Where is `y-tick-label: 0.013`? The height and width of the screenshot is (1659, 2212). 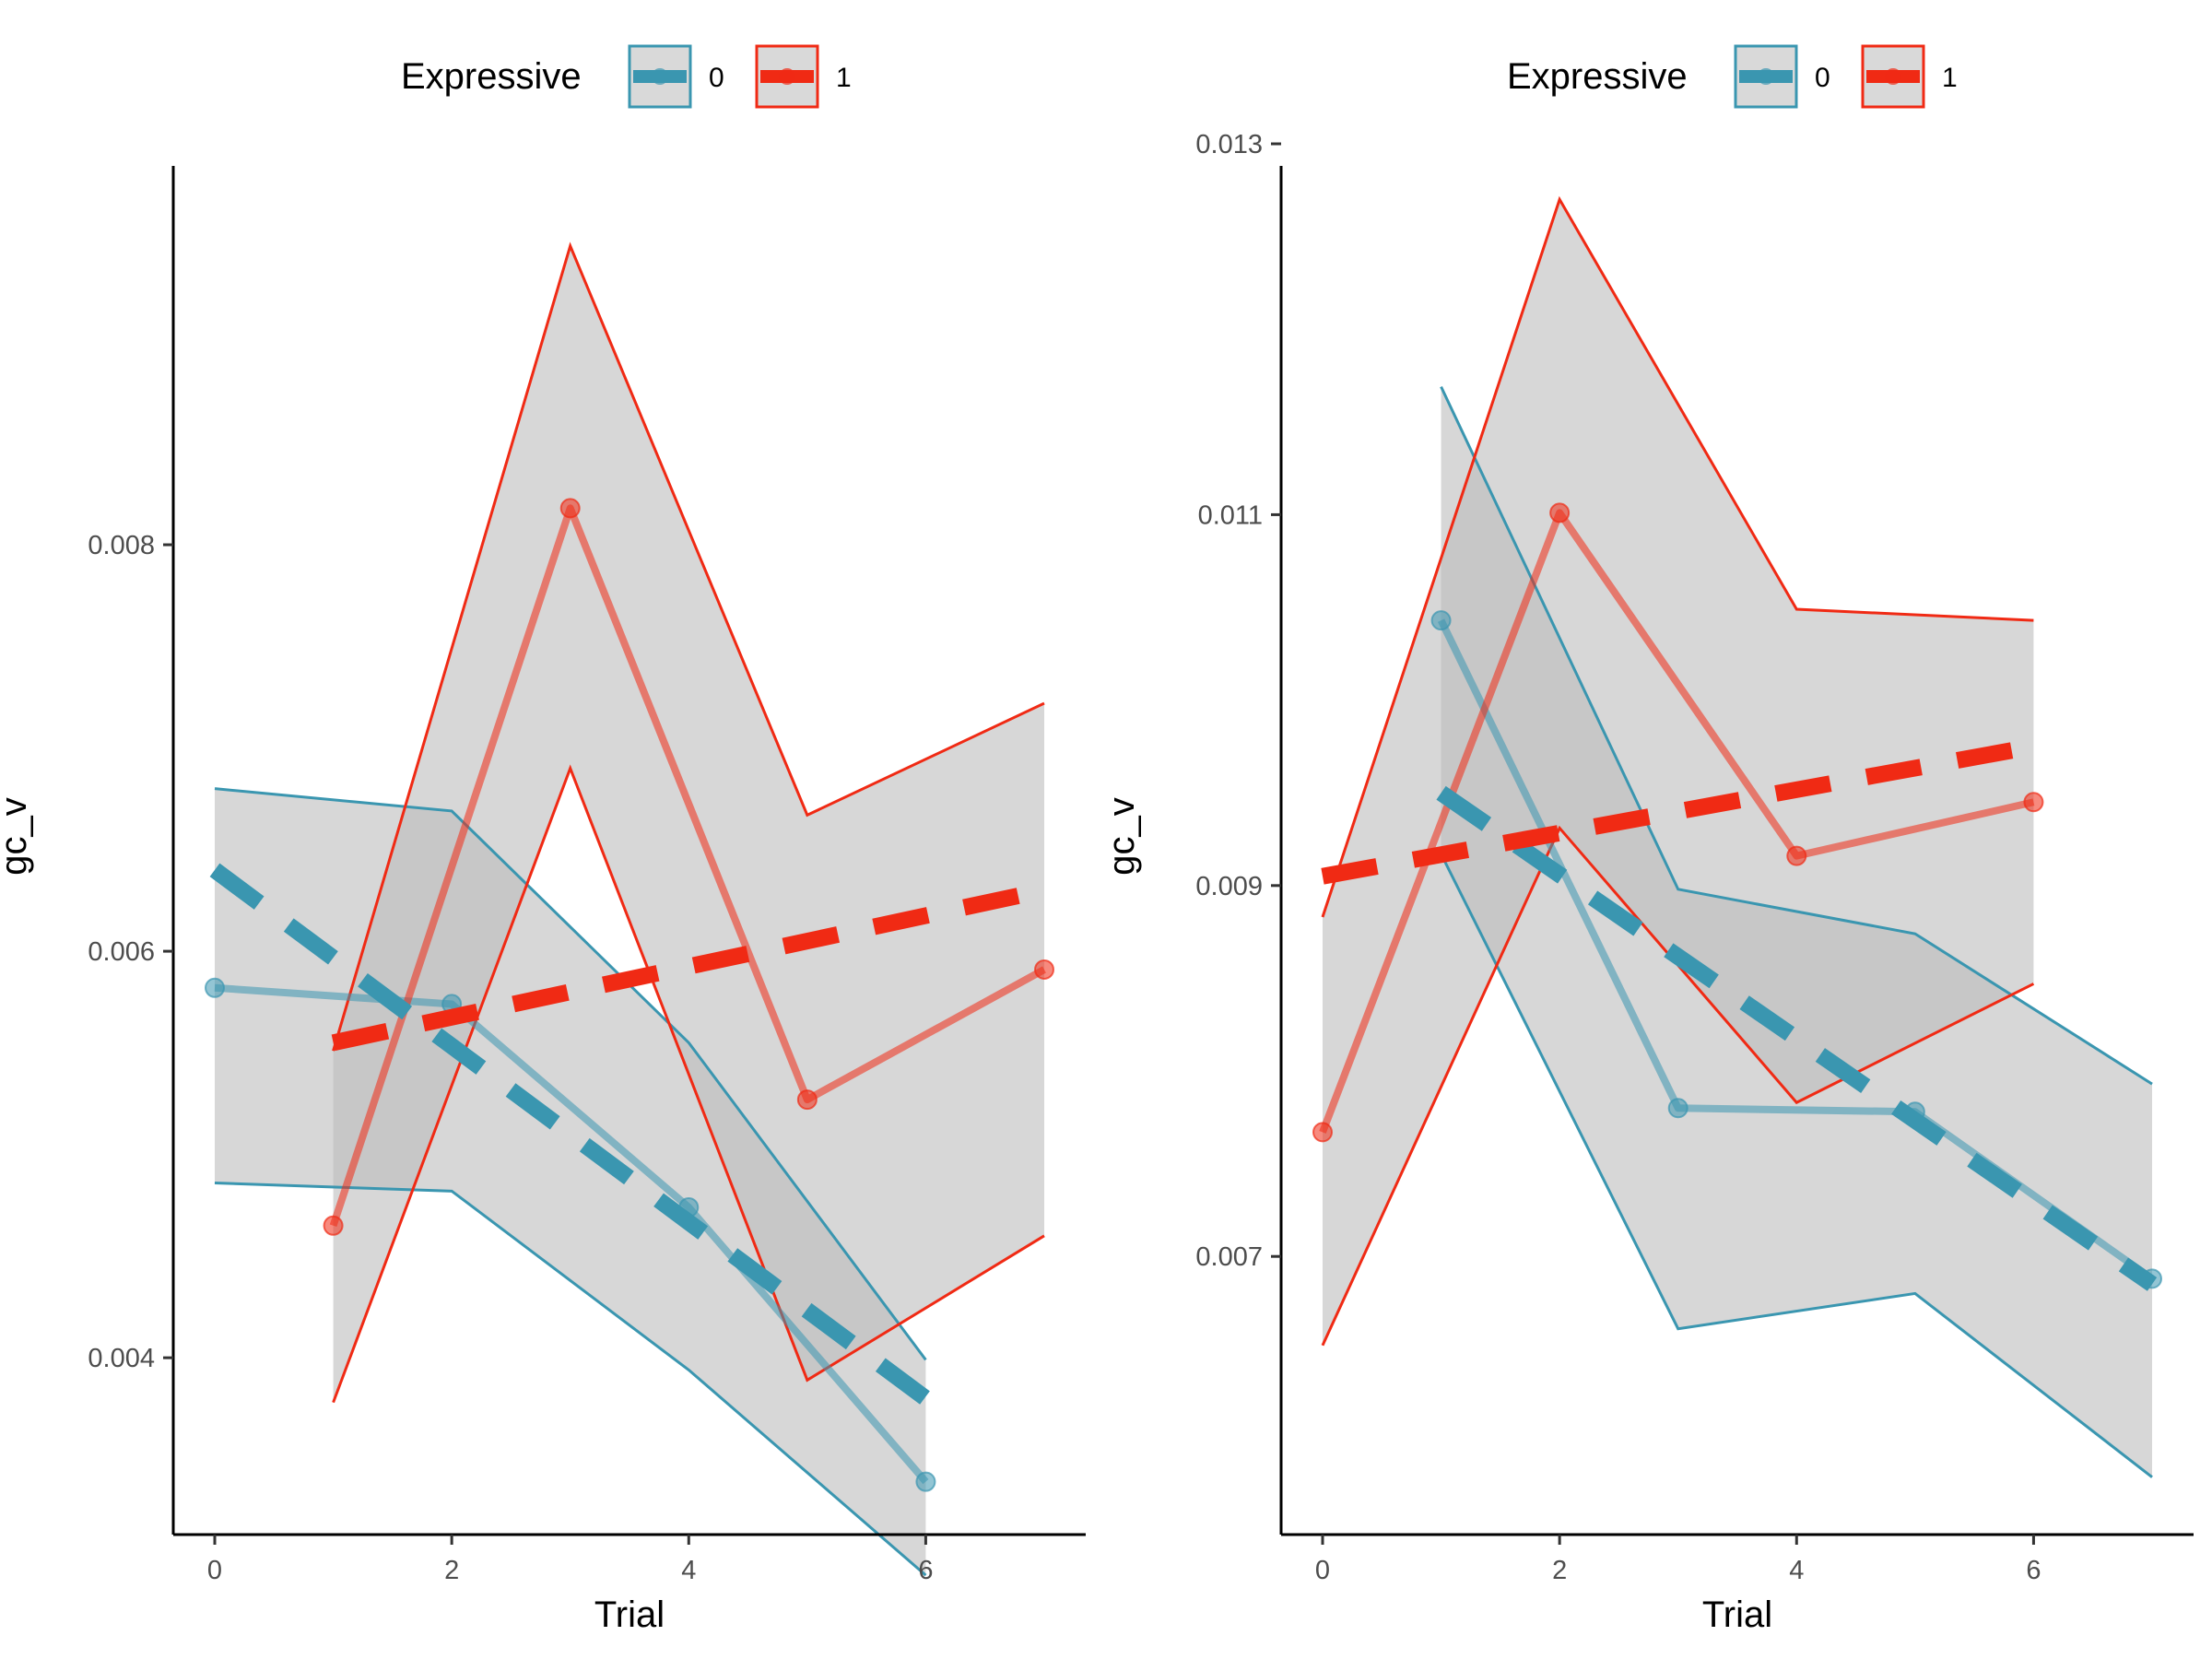
y-tick-label: 0.013 is located at coordinates (1229, 144).